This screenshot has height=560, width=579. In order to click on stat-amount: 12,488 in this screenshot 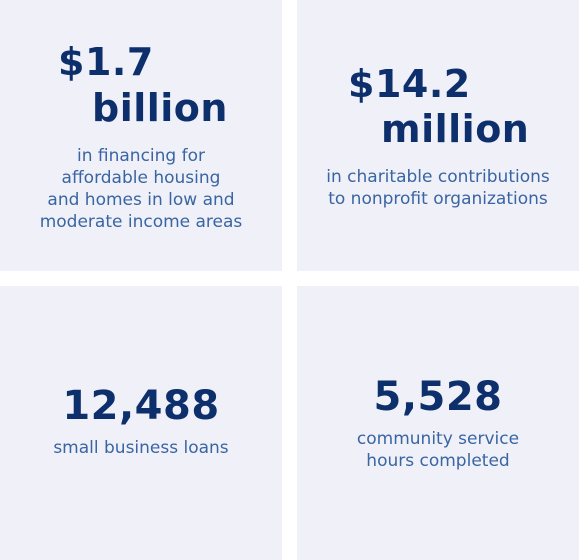, I will do `click(141, 406)`.